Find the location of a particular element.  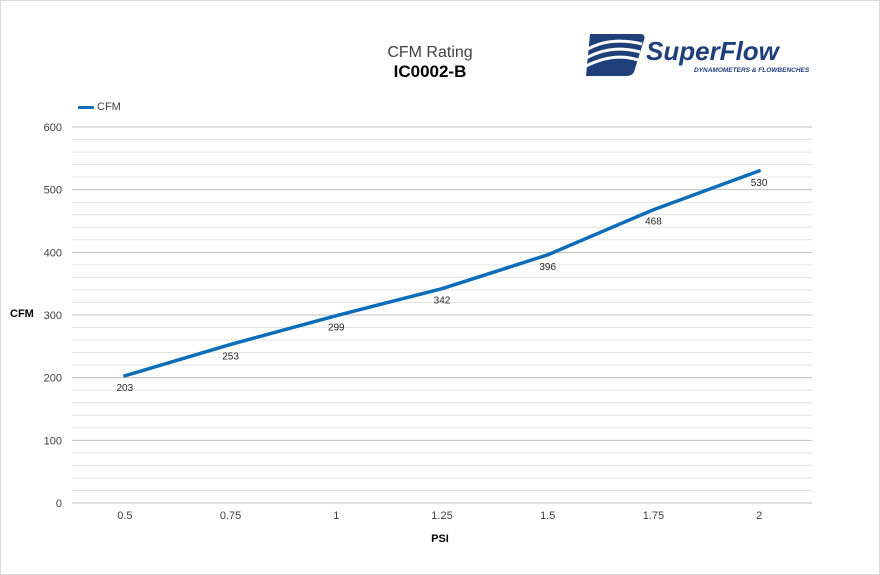

data-label: 342 is located at coordinates (442, 301).